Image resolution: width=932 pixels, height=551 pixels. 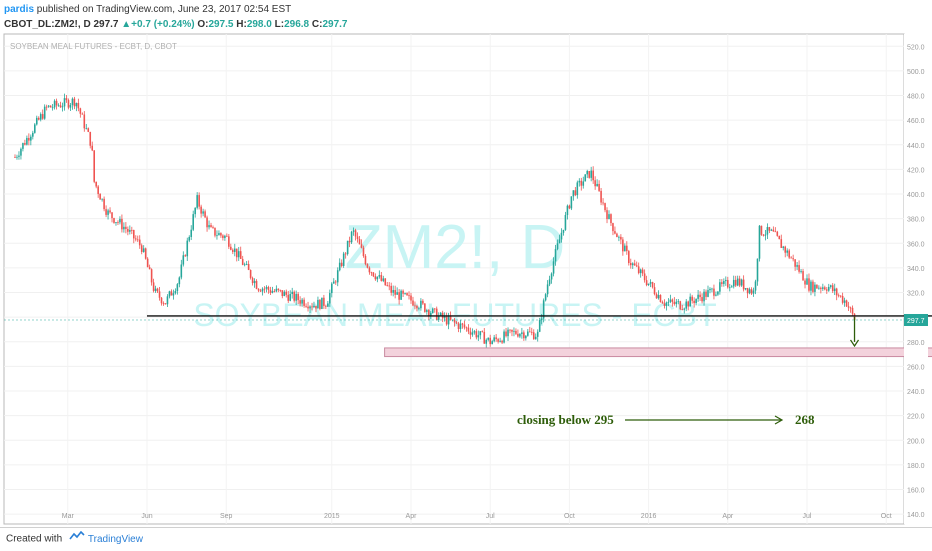 I want to click on tradingview-link: TradingView, so click(x=115, y=539).